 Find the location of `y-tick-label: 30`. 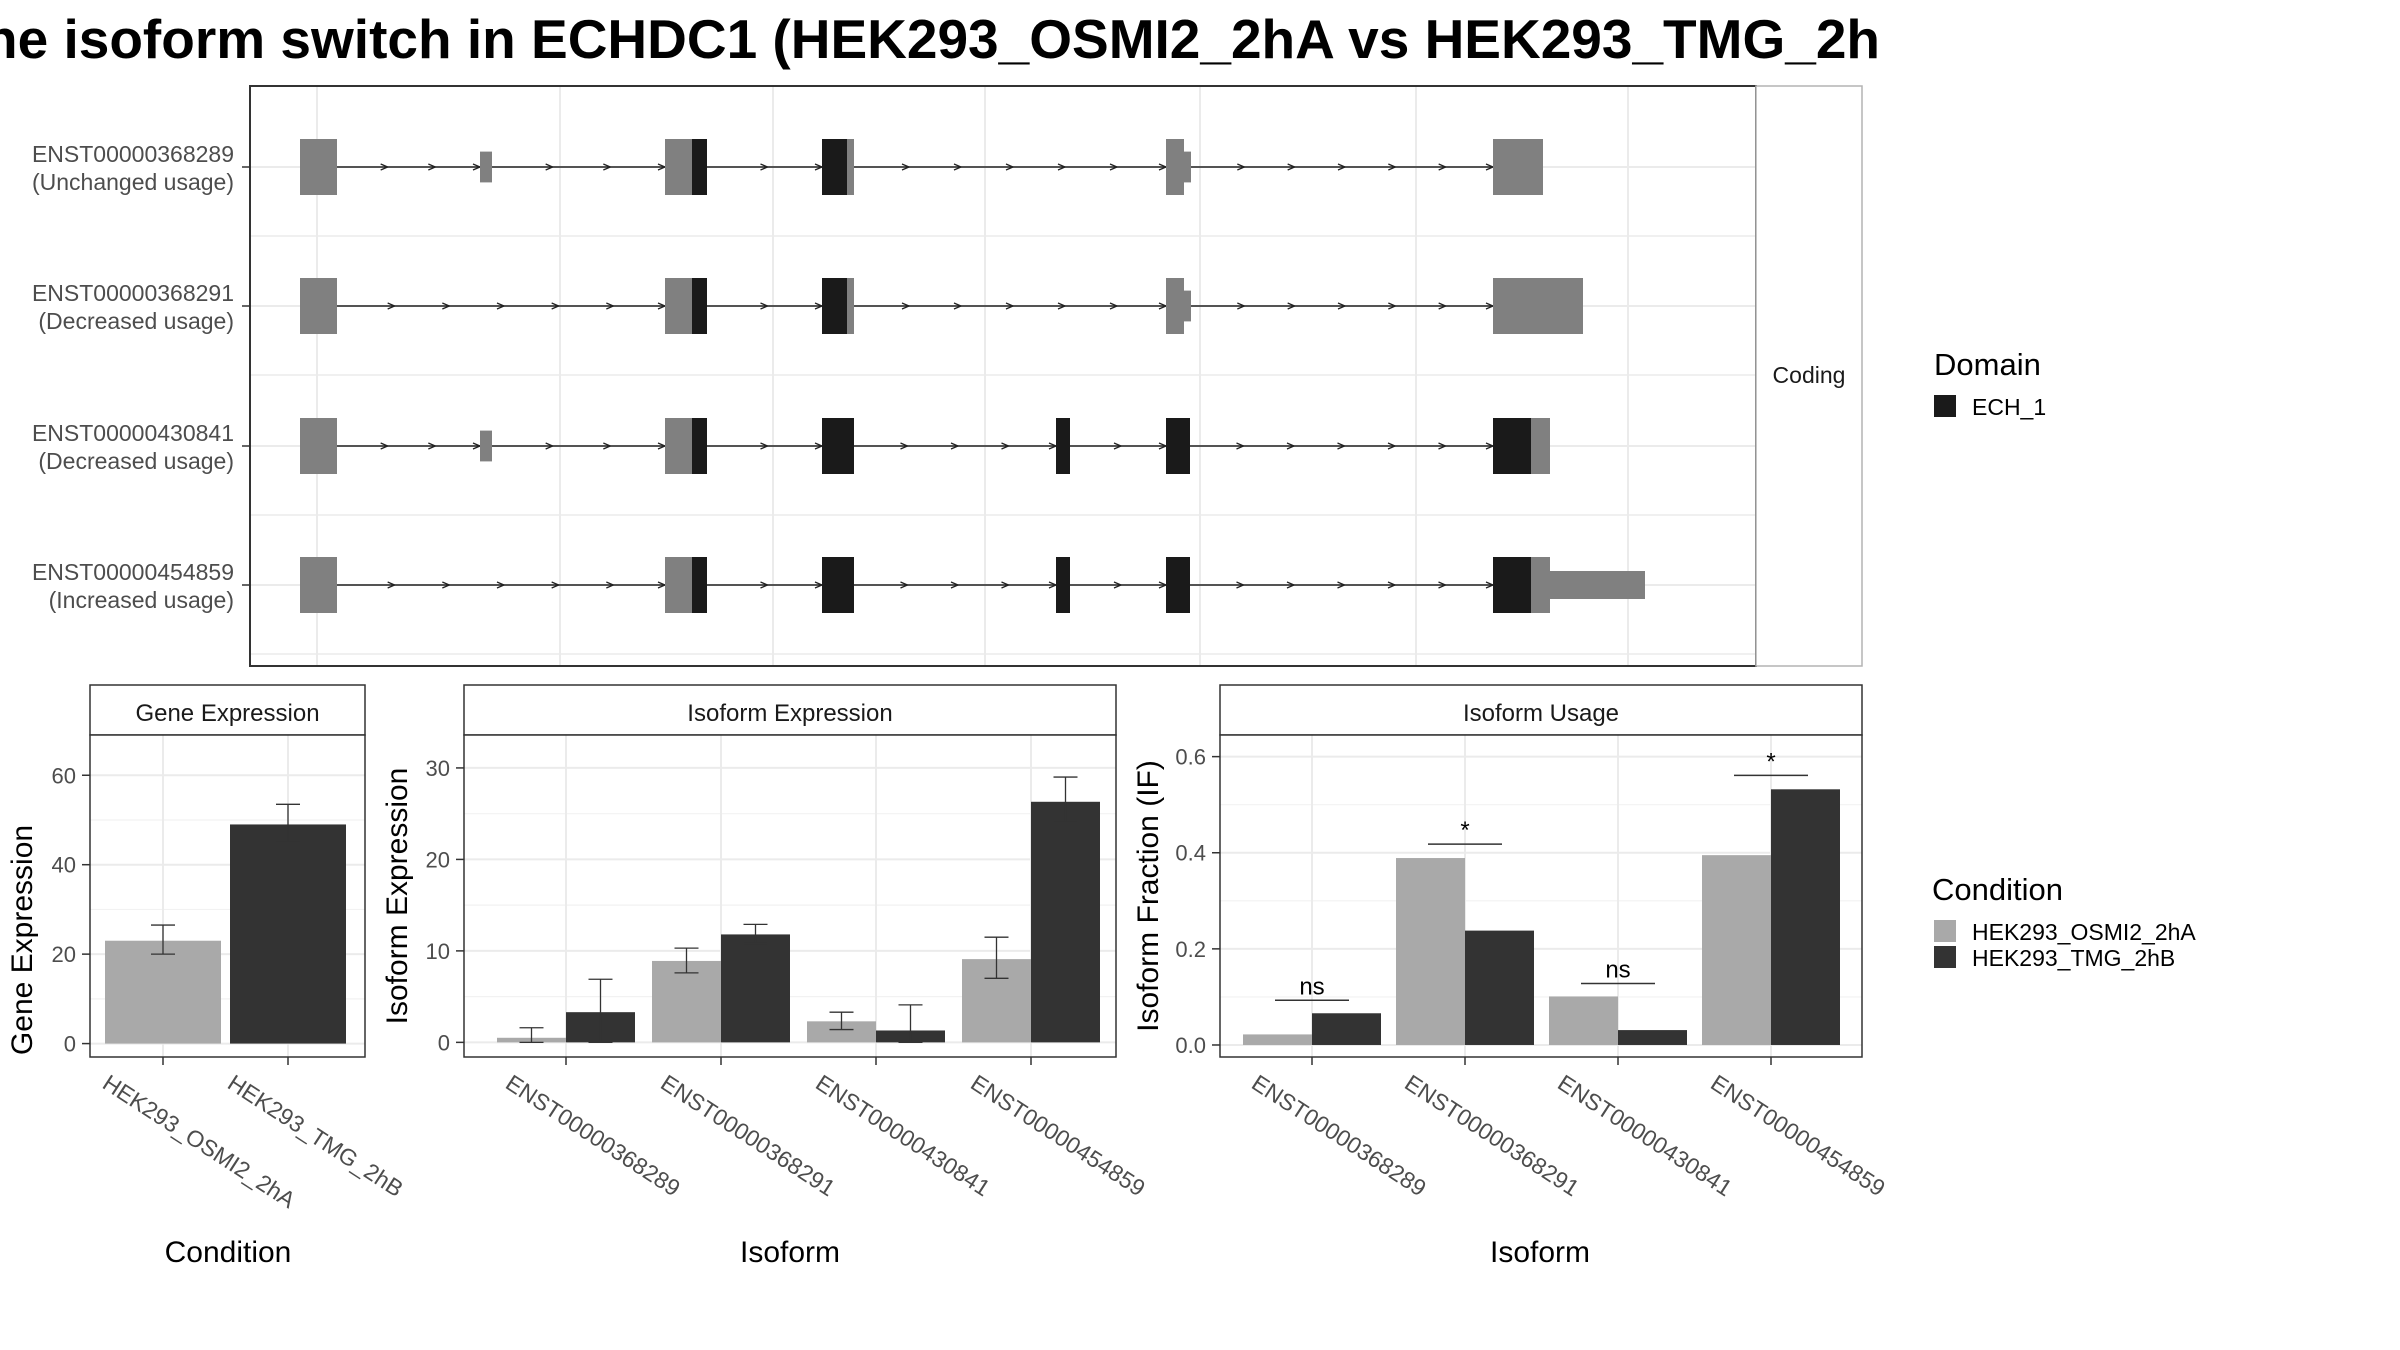

y-tick-label: 30 is located at coordinates (438, 768).